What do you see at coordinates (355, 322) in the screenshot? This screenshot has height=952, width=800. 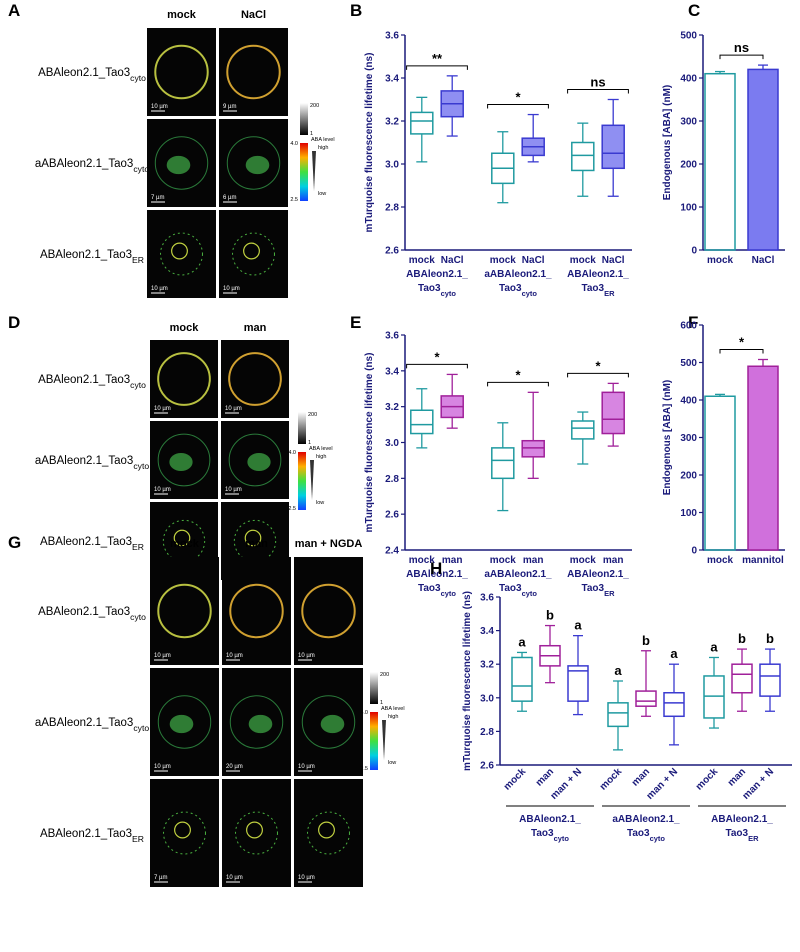 I see `panel-label: E` at bounding box center [355, 322].